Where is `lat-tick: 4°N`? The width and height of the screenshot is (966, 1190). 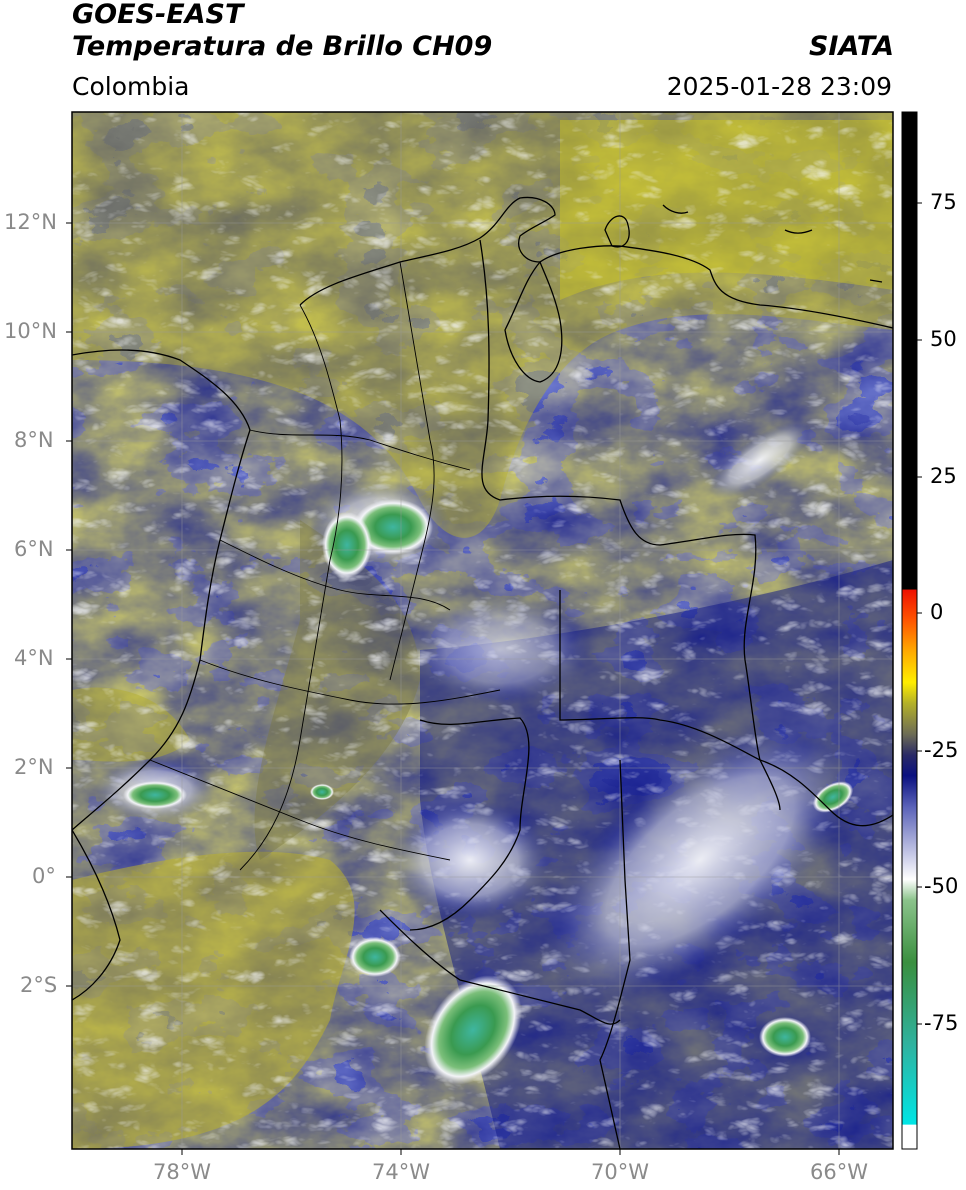
lat-tick: 4°N is located at coordinates (34, 658).